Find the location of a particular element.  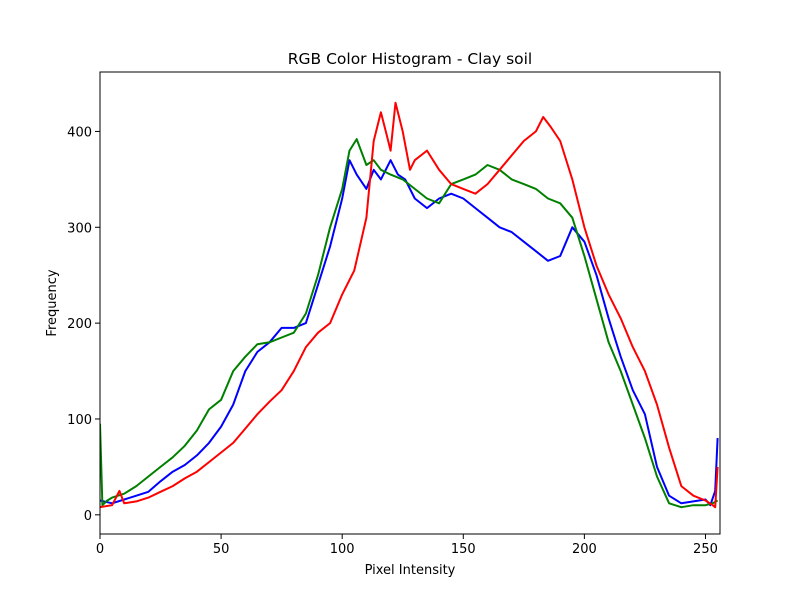

y-axis: 0 100 200 300 400 is located at coordinates (83, 324).